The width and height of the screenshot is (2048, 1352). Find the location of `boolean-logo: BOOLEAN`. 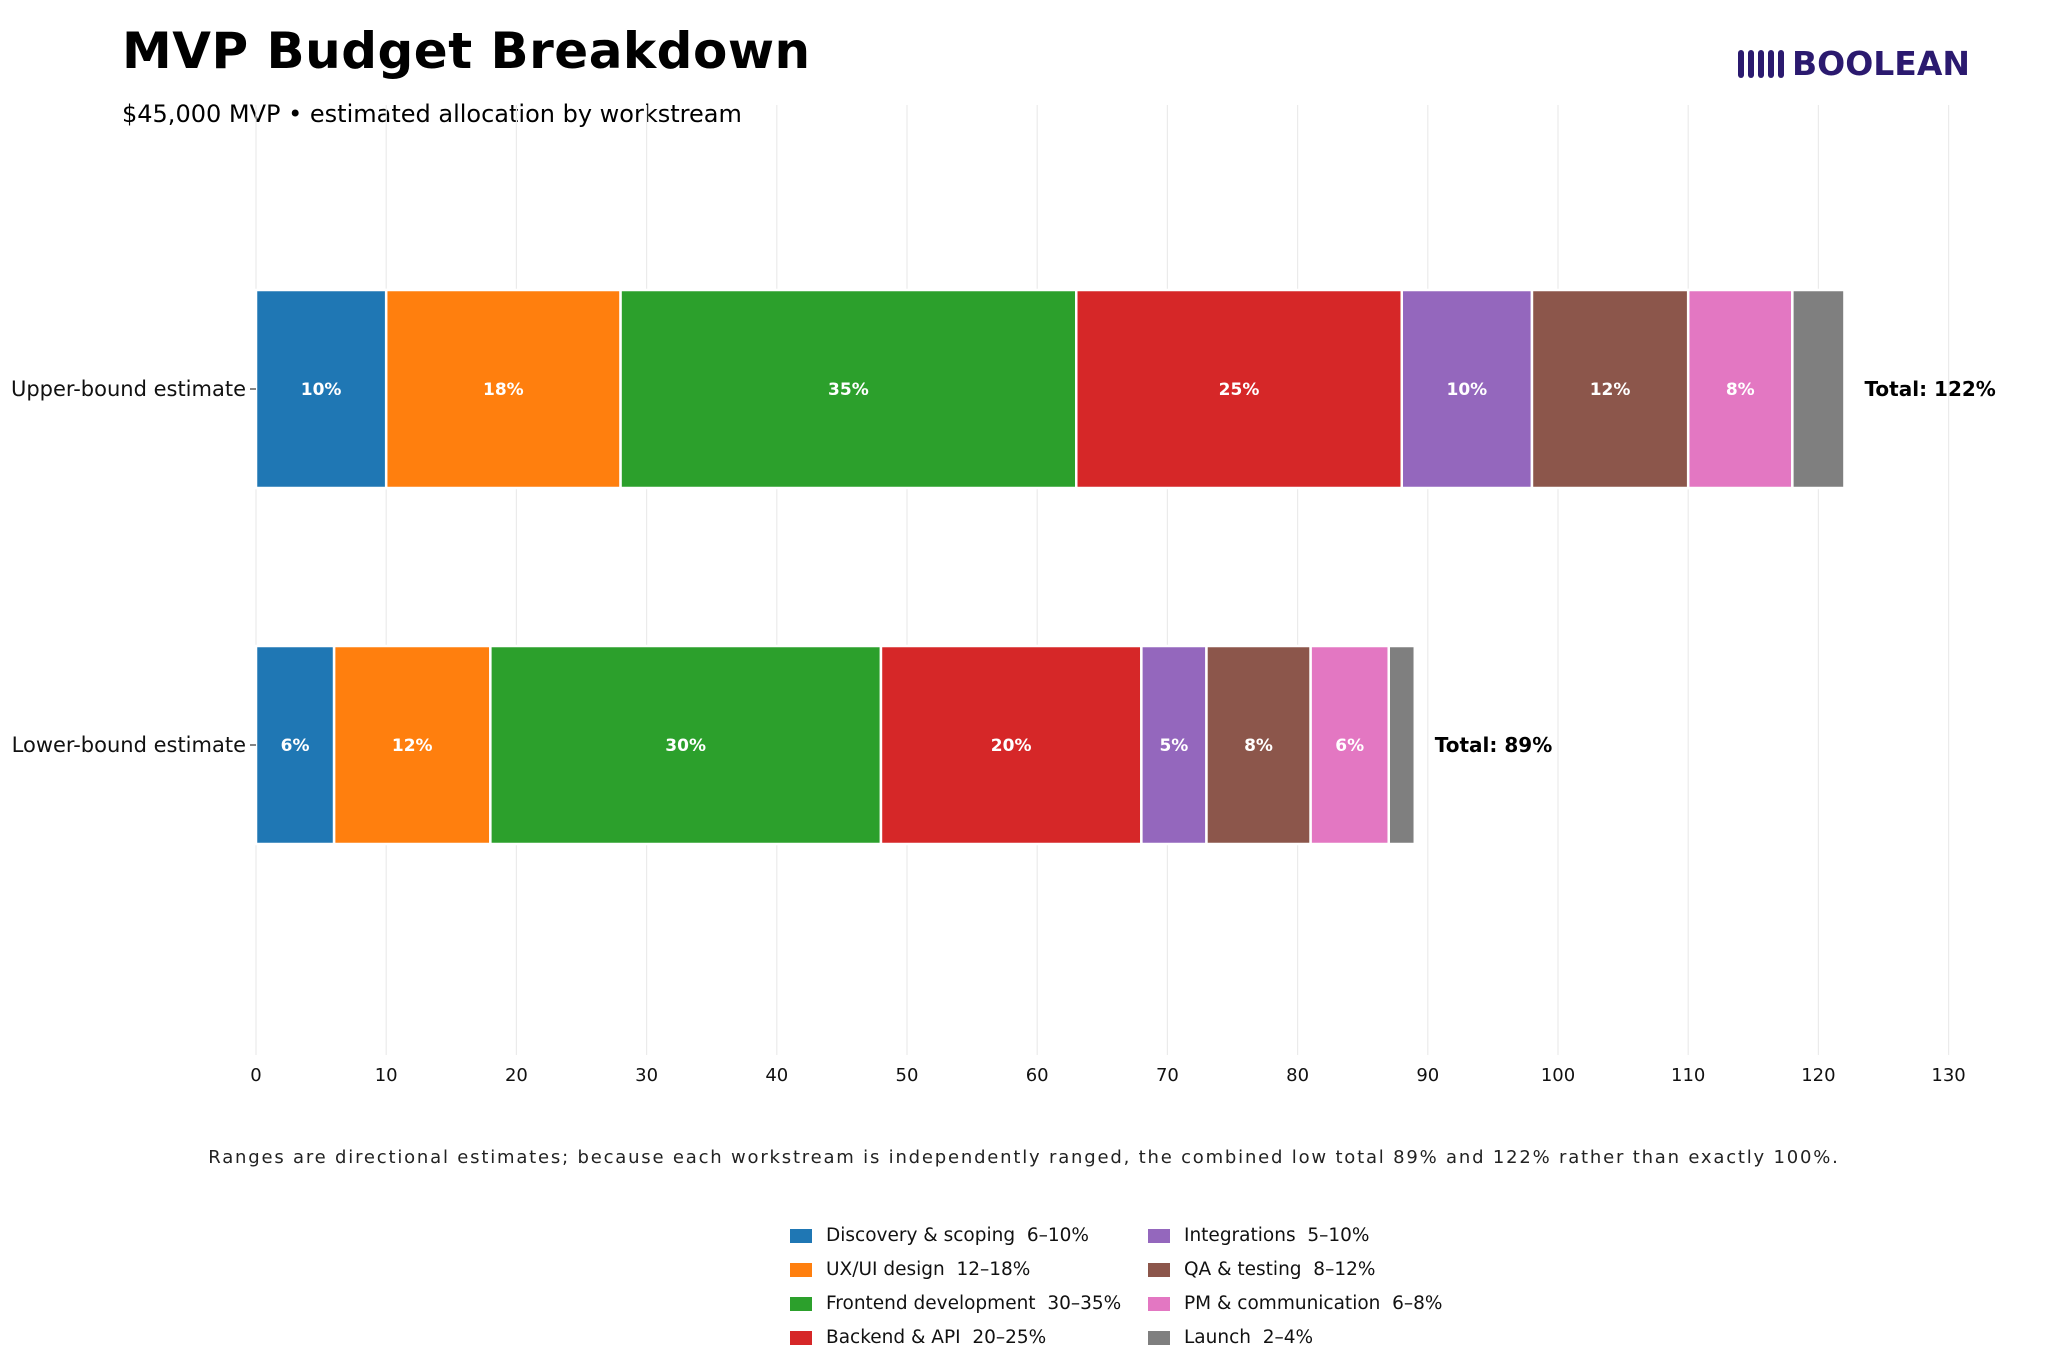

boolean-logo: BOOLEAN is located at coordinates (1854, 63).